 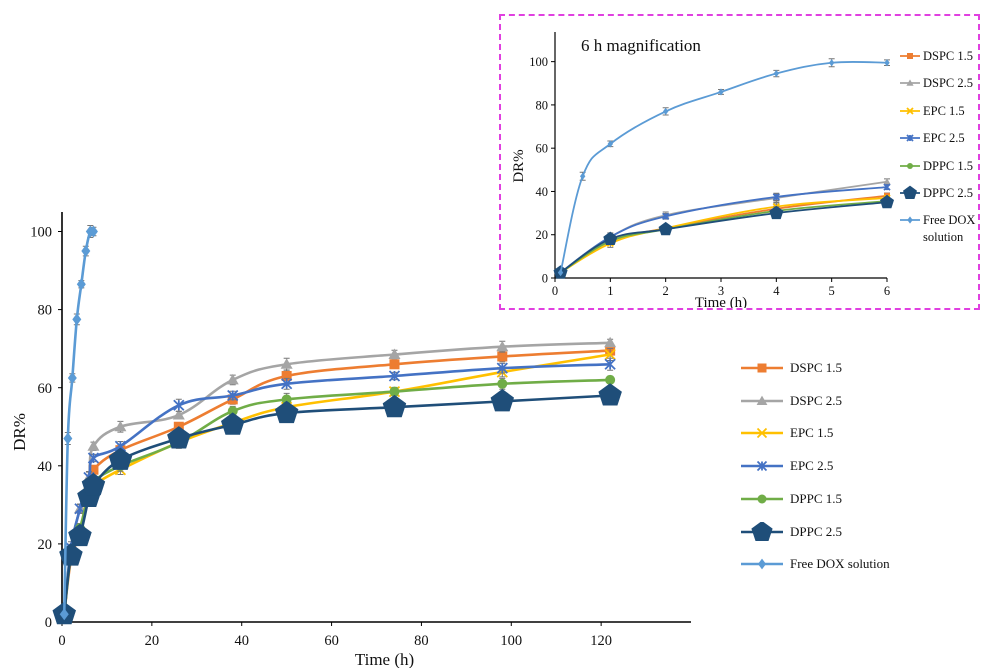 I want to click on main-x-tick-label: 80, so click(x=421, y=641).